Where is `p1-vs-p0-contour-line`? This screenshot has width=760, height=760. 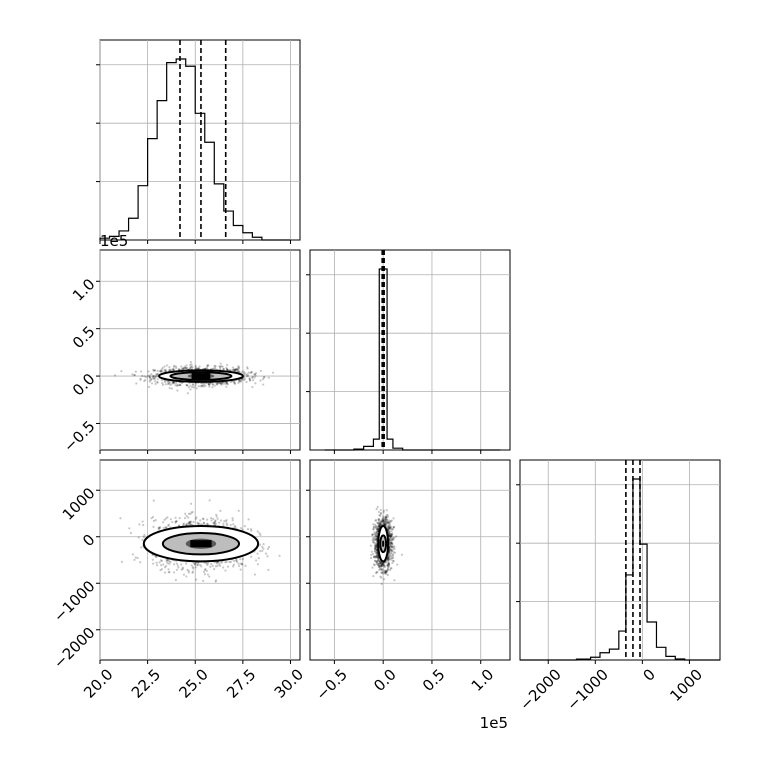 p1-vs-p0-contour-line is located at coordinates (201, 376).